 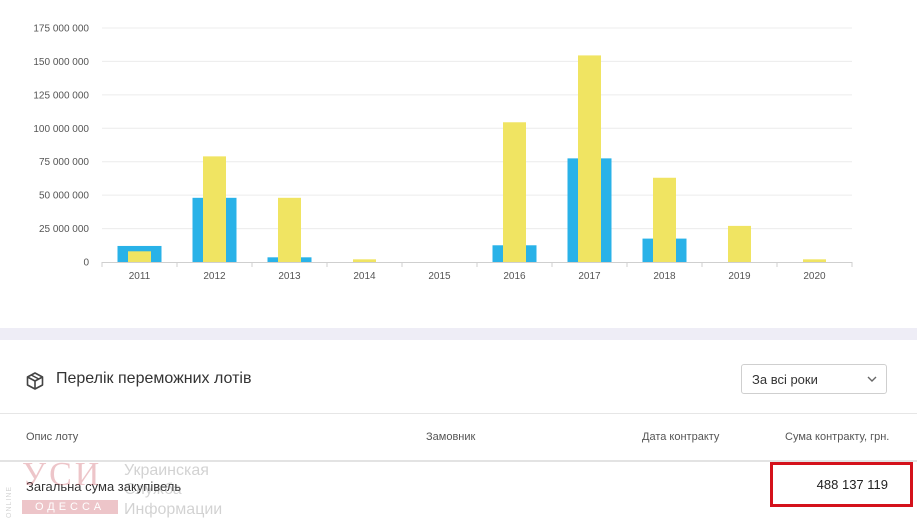 What do you see at coordinates (62, 474) in the screenshot?
I see `watermark-usi: УСИ` at bounding box center [62, 474].